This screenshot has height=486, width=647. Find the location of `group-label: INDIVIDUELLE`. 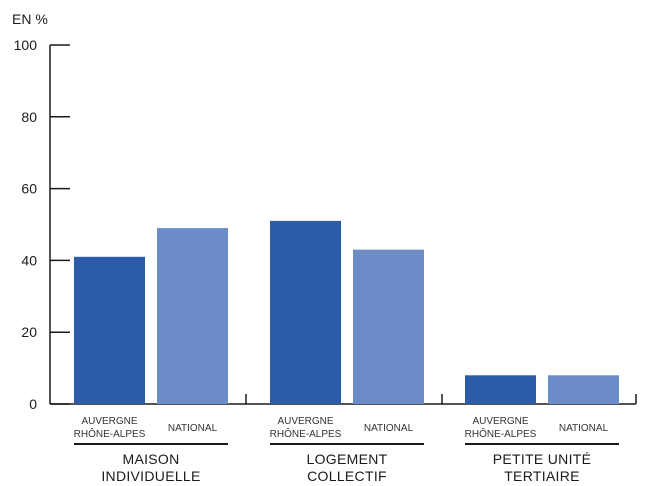

group-label: INDIVIDUELLE is located at coordinates (150, 476).